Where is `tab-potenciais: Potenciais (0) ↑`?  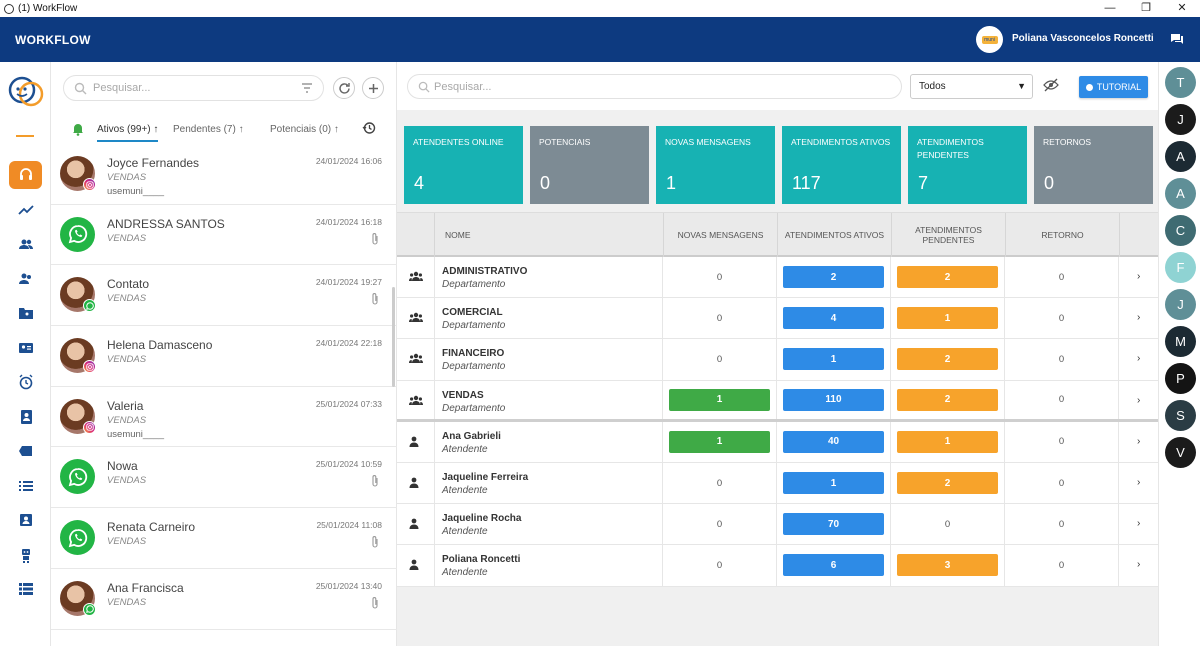 tab-potenciais: Potenciais (0) ↑ is located at coordinates (304, 129).